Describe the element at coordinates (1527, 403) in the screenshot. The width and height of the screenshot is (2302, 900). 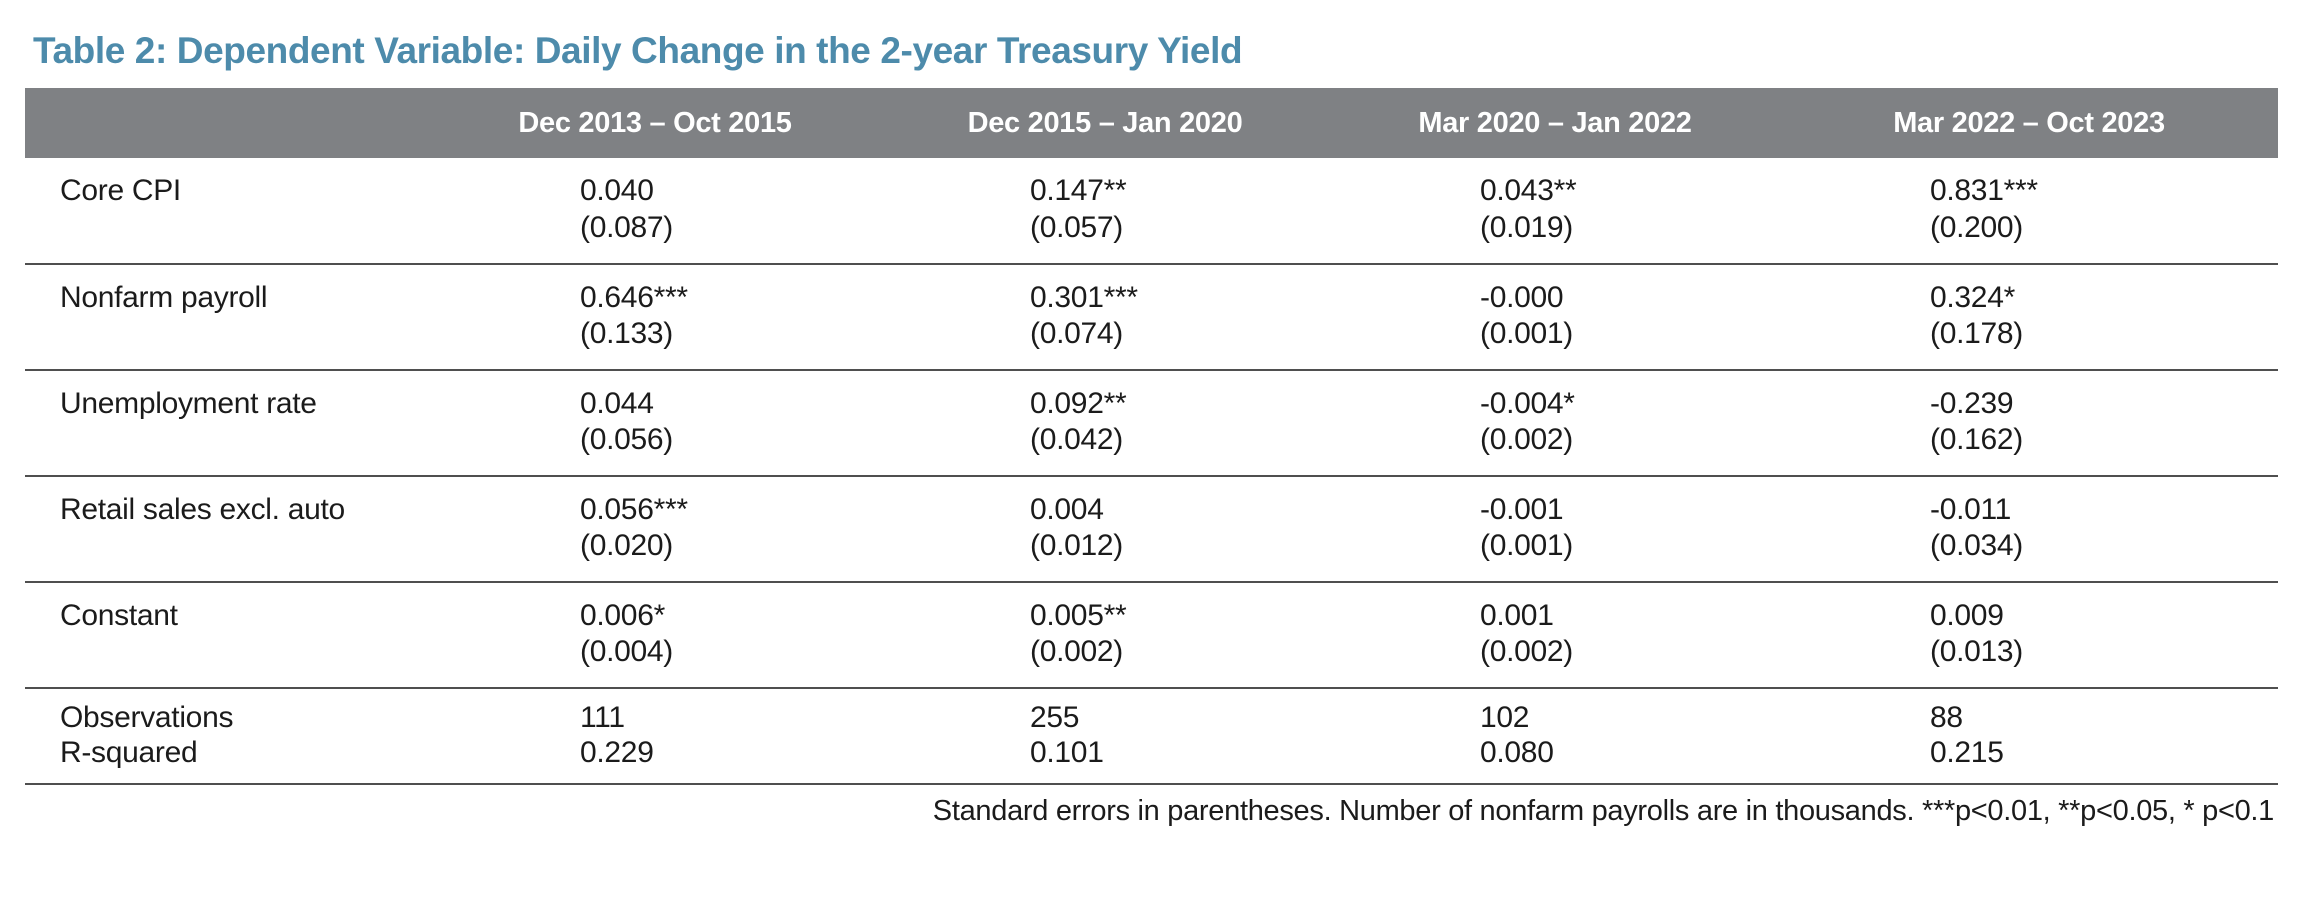
I see `estimate-cell: -0.004*` at that location.